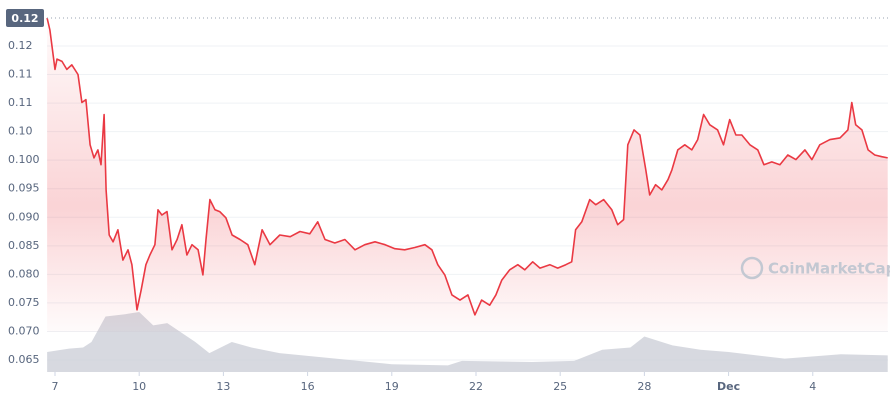 The width and height of the screenshot is (890, 400). Describe the element at coordinates (392, 386) in the screenshot. I see `x-tick-label: 19` at that location.